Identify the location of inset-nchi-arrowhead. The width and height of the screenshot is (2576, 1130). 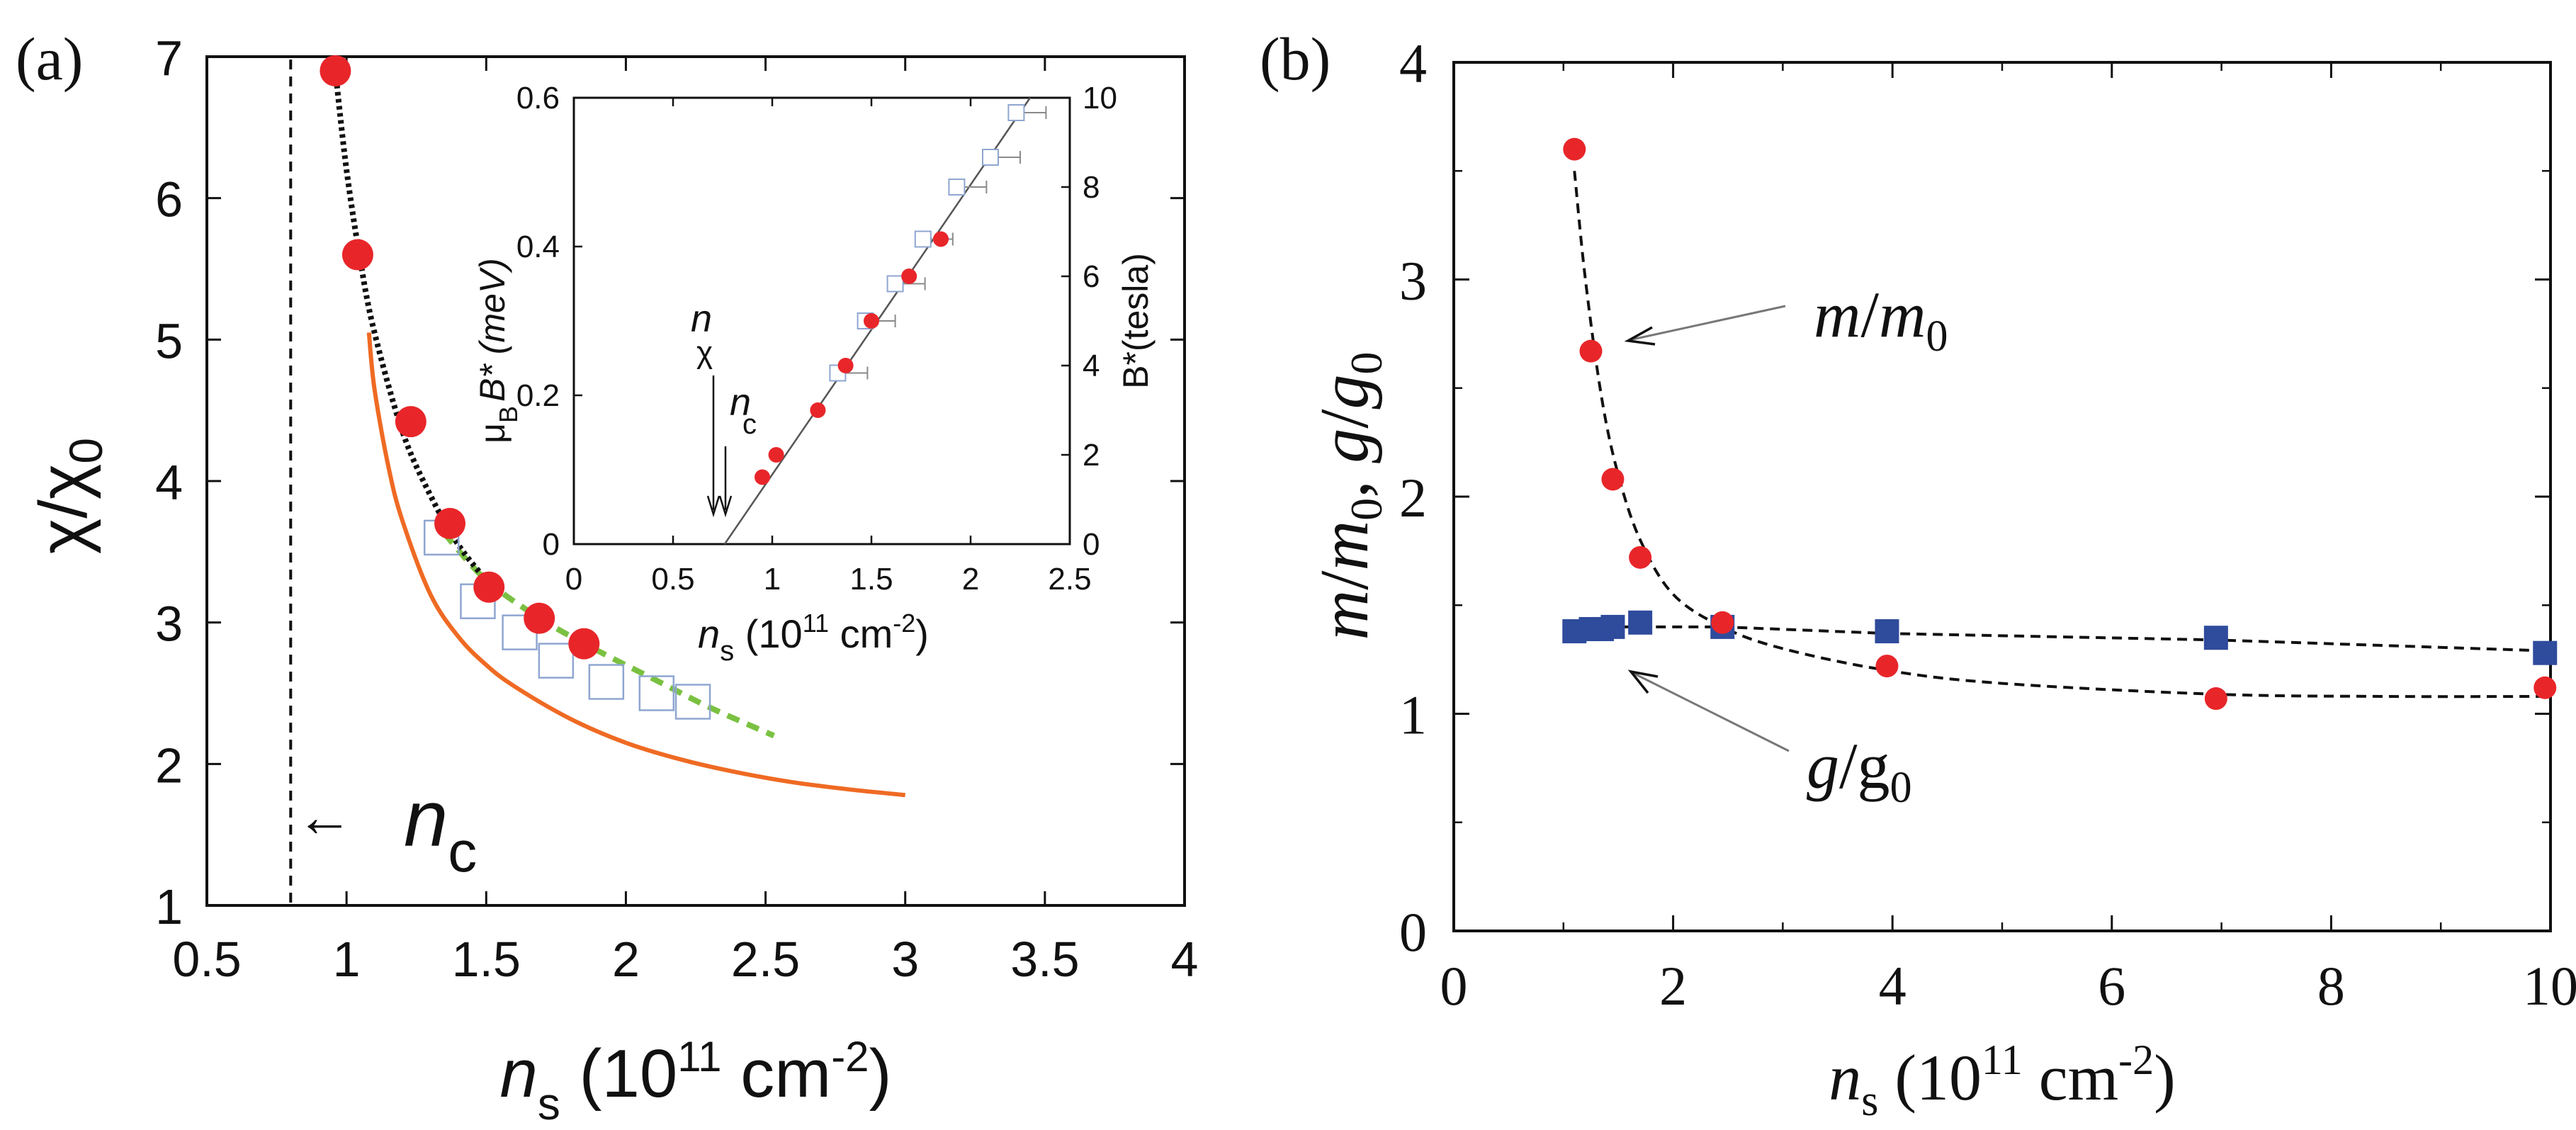
(713, 507).